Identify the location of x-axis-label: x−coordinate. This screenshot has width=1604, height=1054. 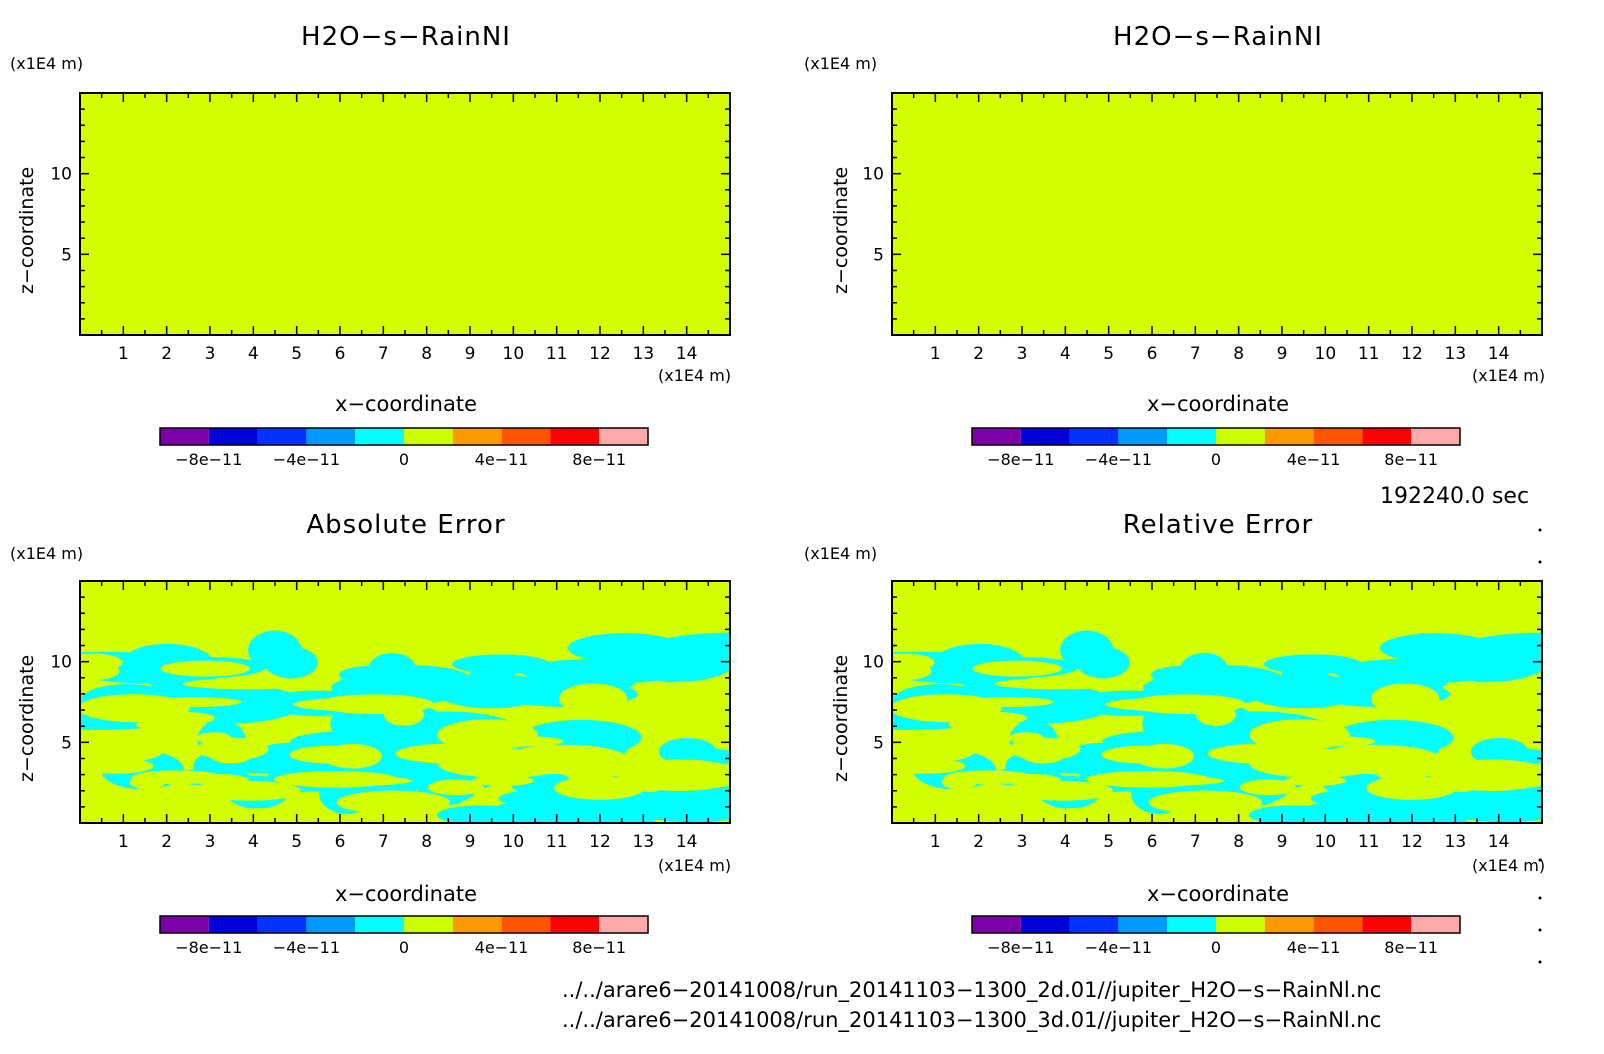
(406, 404).